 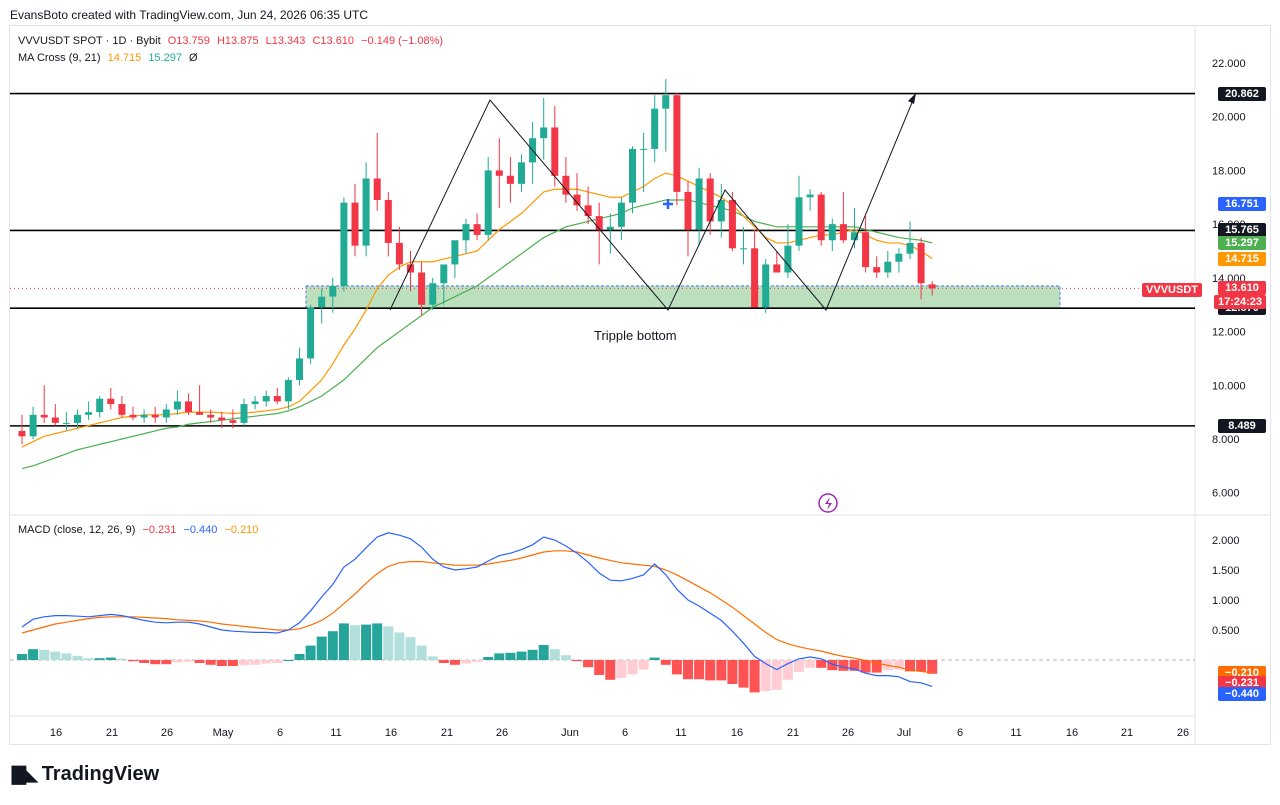 I want to click on time-tick-label: 16, so click(x=737, y=733).